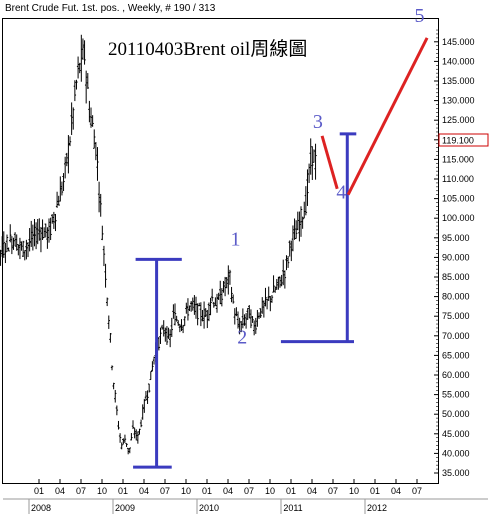 This screenshot has height=515, width=490. What do you see at coordinates (458, 218) in the screenshot?
I see `y-tick-label: 100.000` at bounding box center [458, 218].